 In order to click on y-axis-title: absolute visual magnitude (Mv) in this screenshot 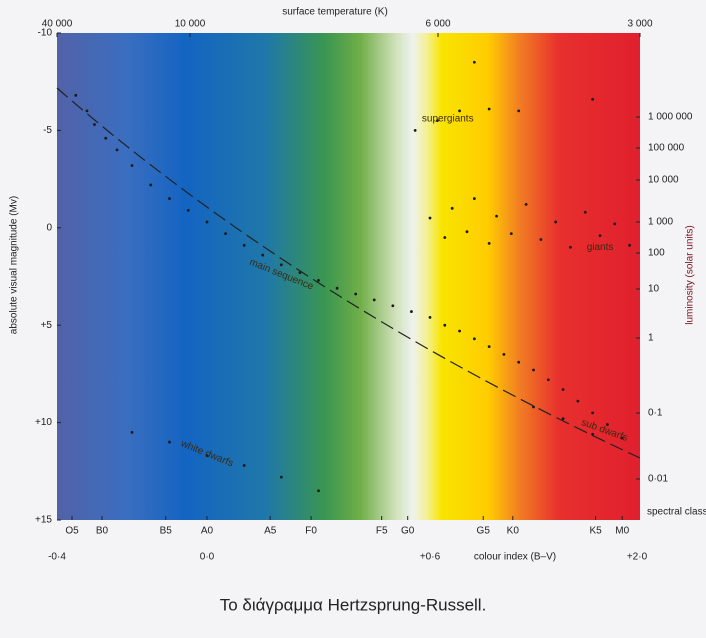, I will do `click(14, 265)`.